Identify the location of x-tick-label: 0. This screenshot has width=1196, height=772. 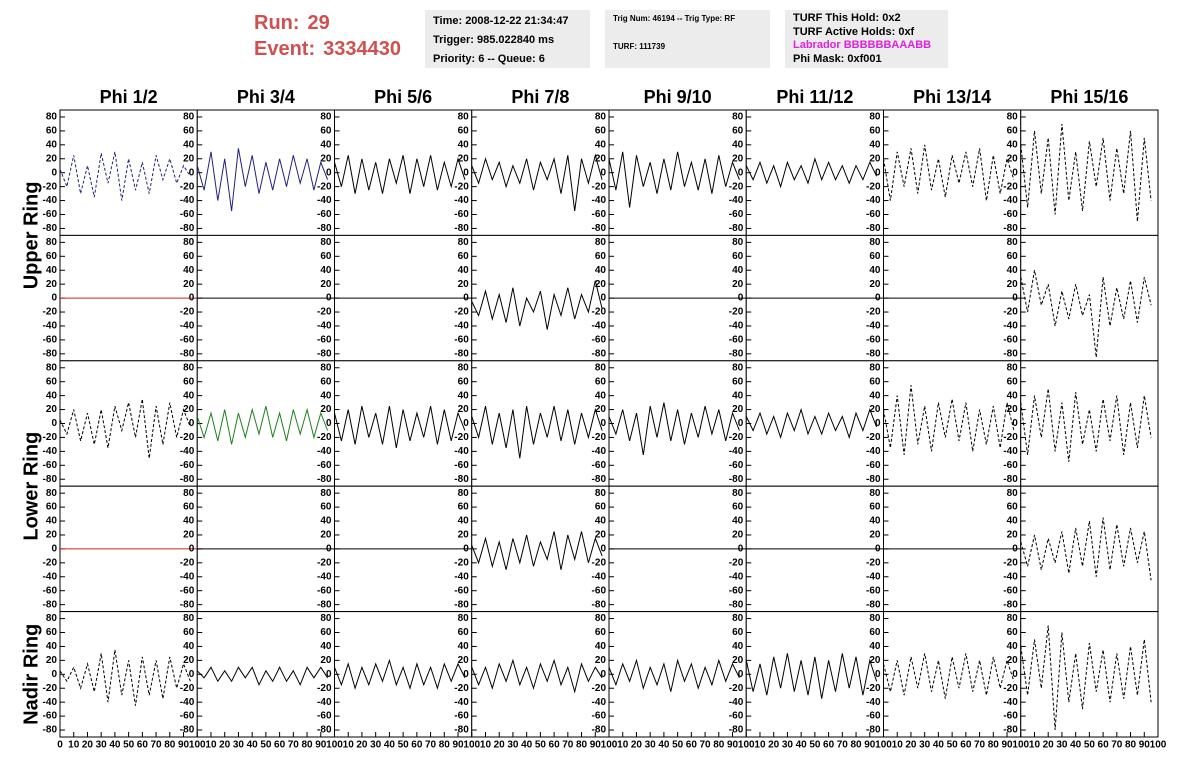
(60, 745).